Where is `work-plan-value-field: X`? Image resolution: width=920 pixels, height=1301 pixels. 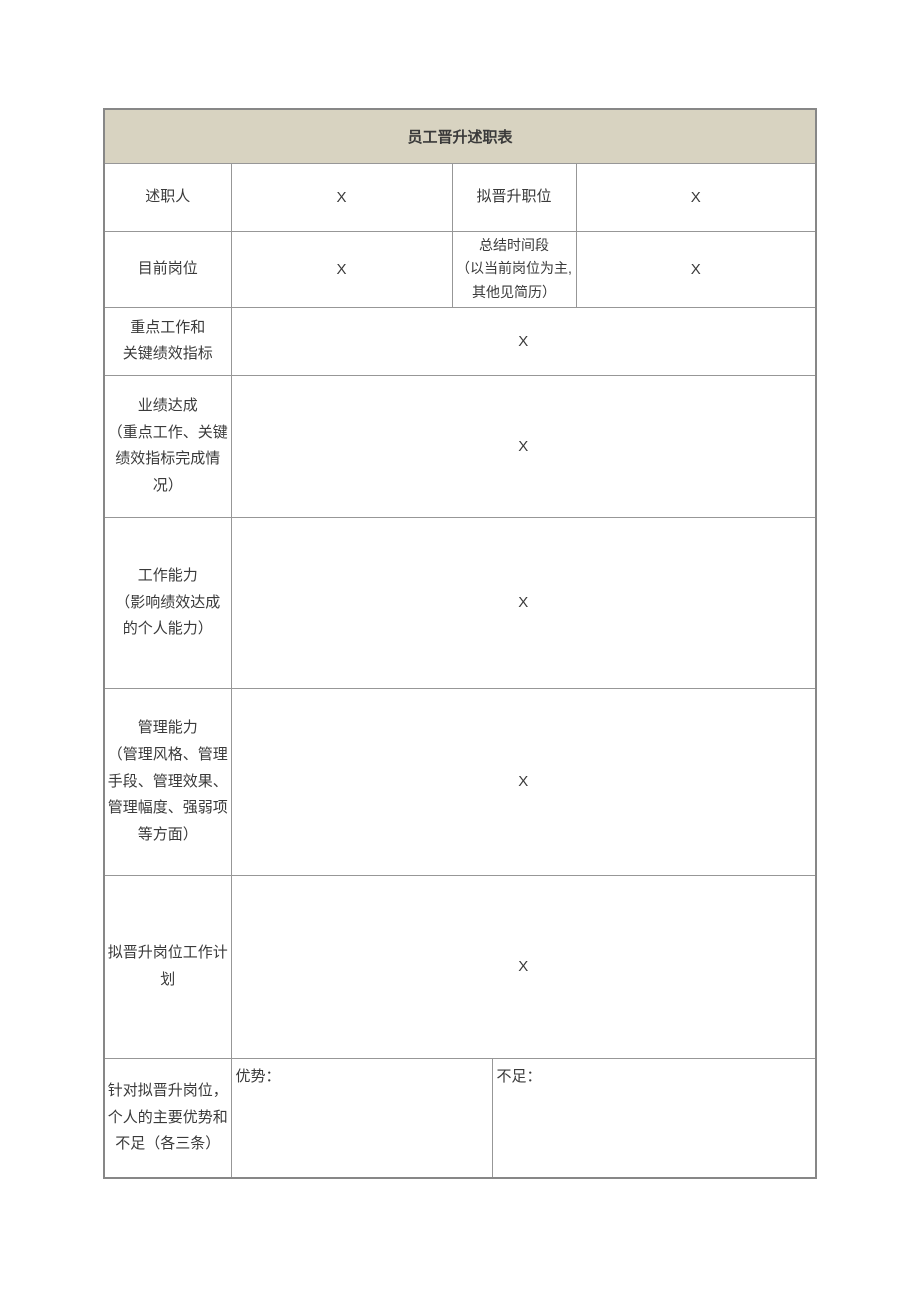 work-plan-value-field: X is located at coordinates (523, 966).